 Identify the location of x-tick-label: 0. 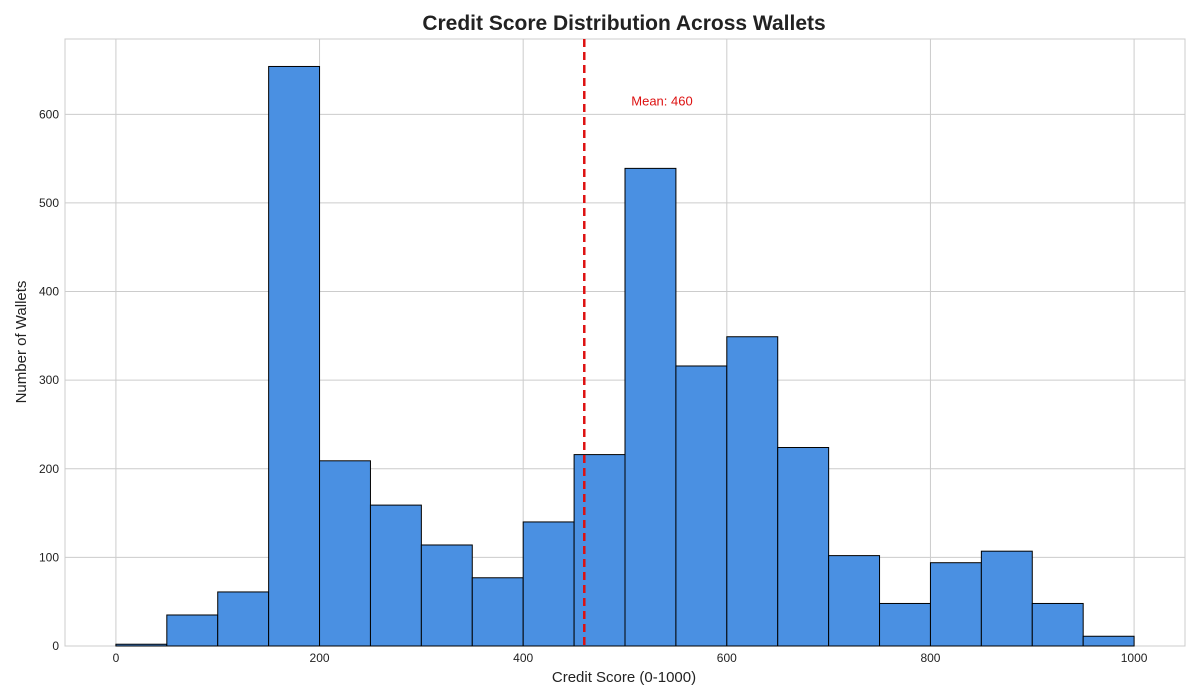
(116, 658).